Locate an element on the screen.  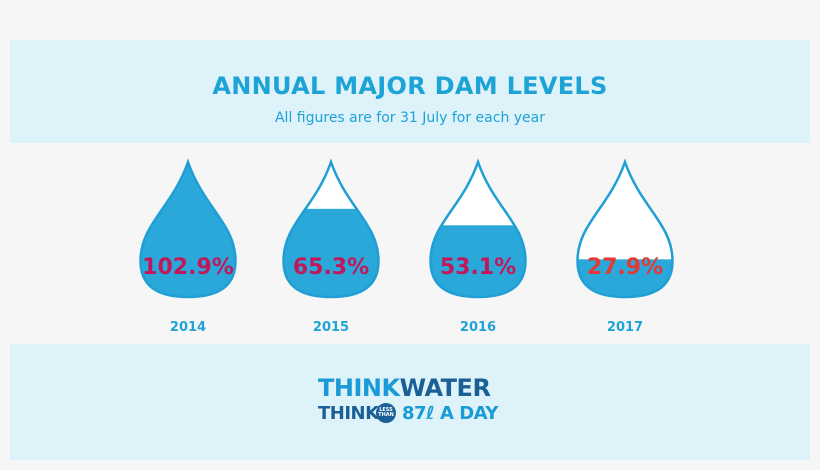
logo-think: THINK is located at coordinates (359, 388).